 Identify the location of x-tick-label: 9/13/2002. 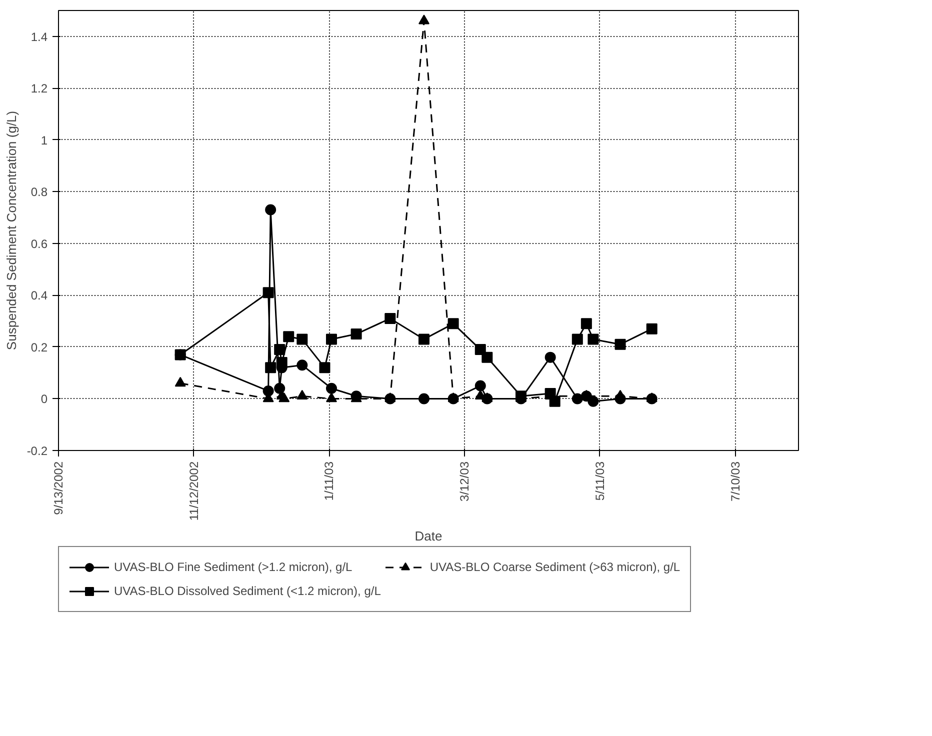
(59, 488).